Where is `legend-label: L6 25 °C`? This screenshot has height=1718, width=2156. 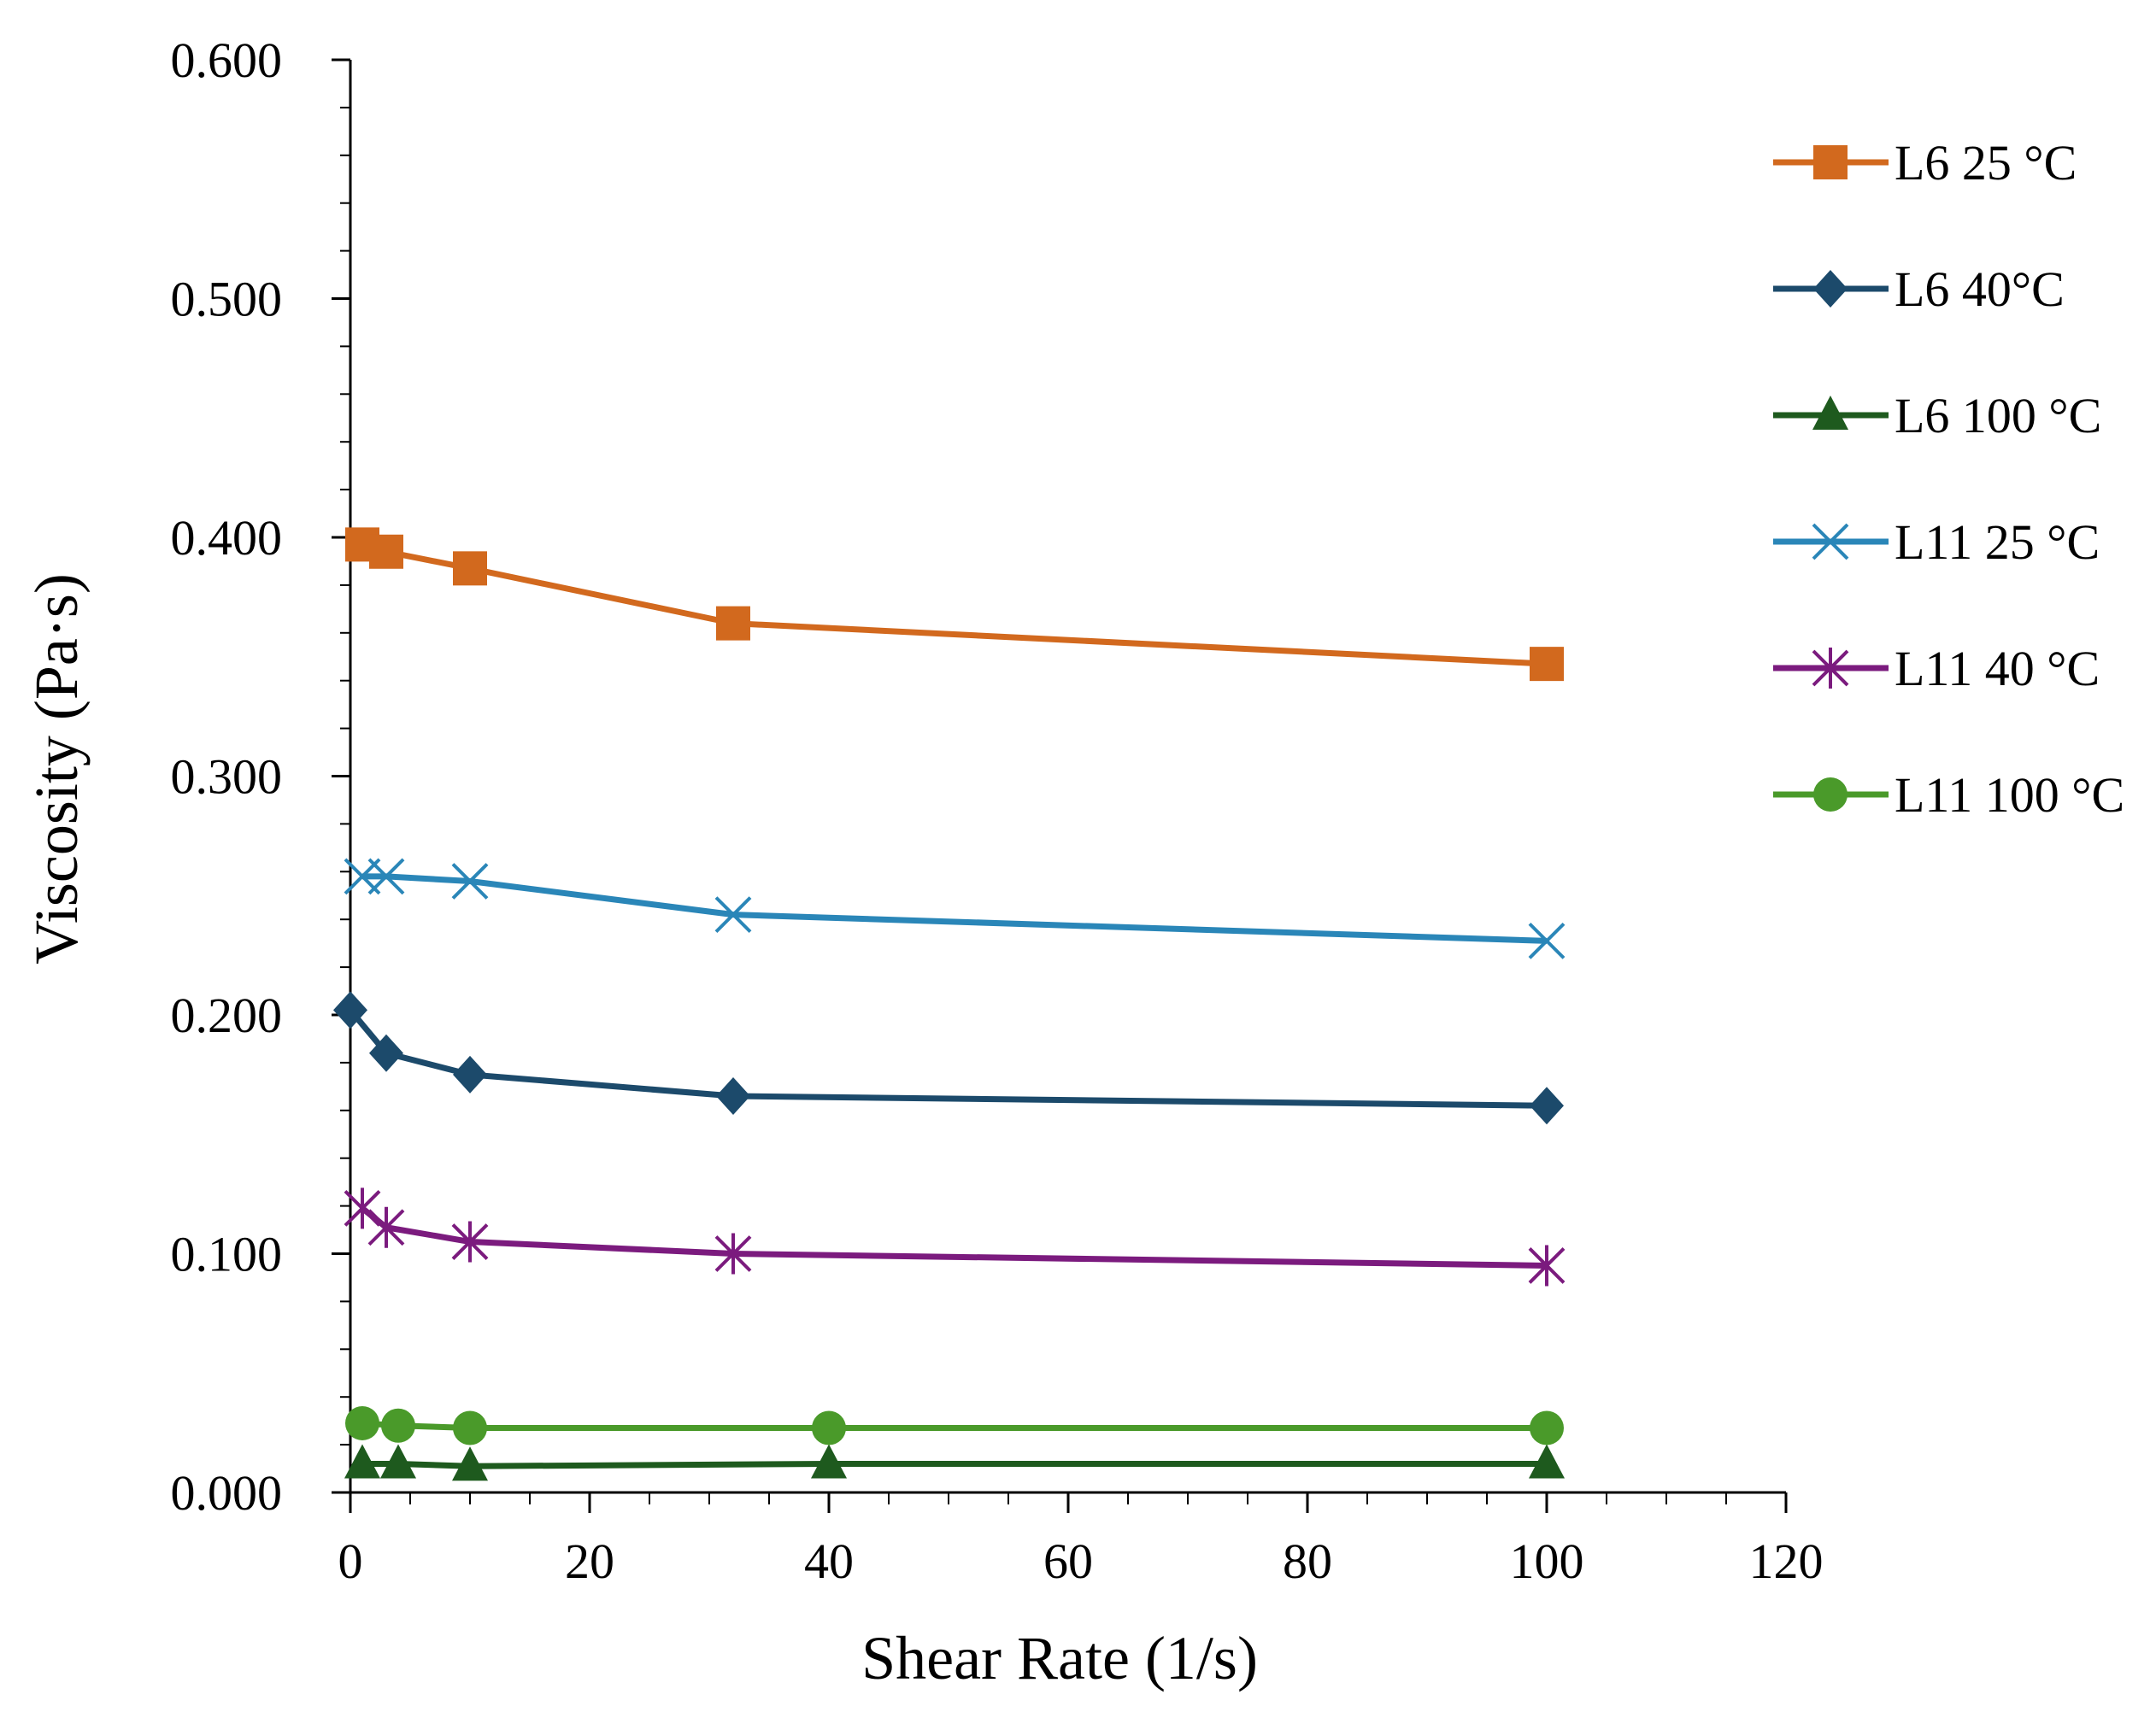 legend-label: L6 25 °C is located at coordinates (1986, 163).